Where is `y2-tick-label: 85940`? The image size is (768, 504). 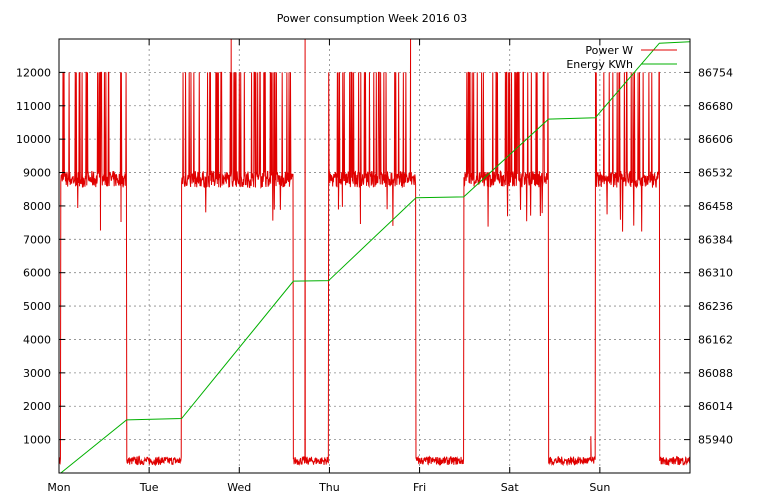 y2-tick-label: 85940 is located at coordinates (715, 440).